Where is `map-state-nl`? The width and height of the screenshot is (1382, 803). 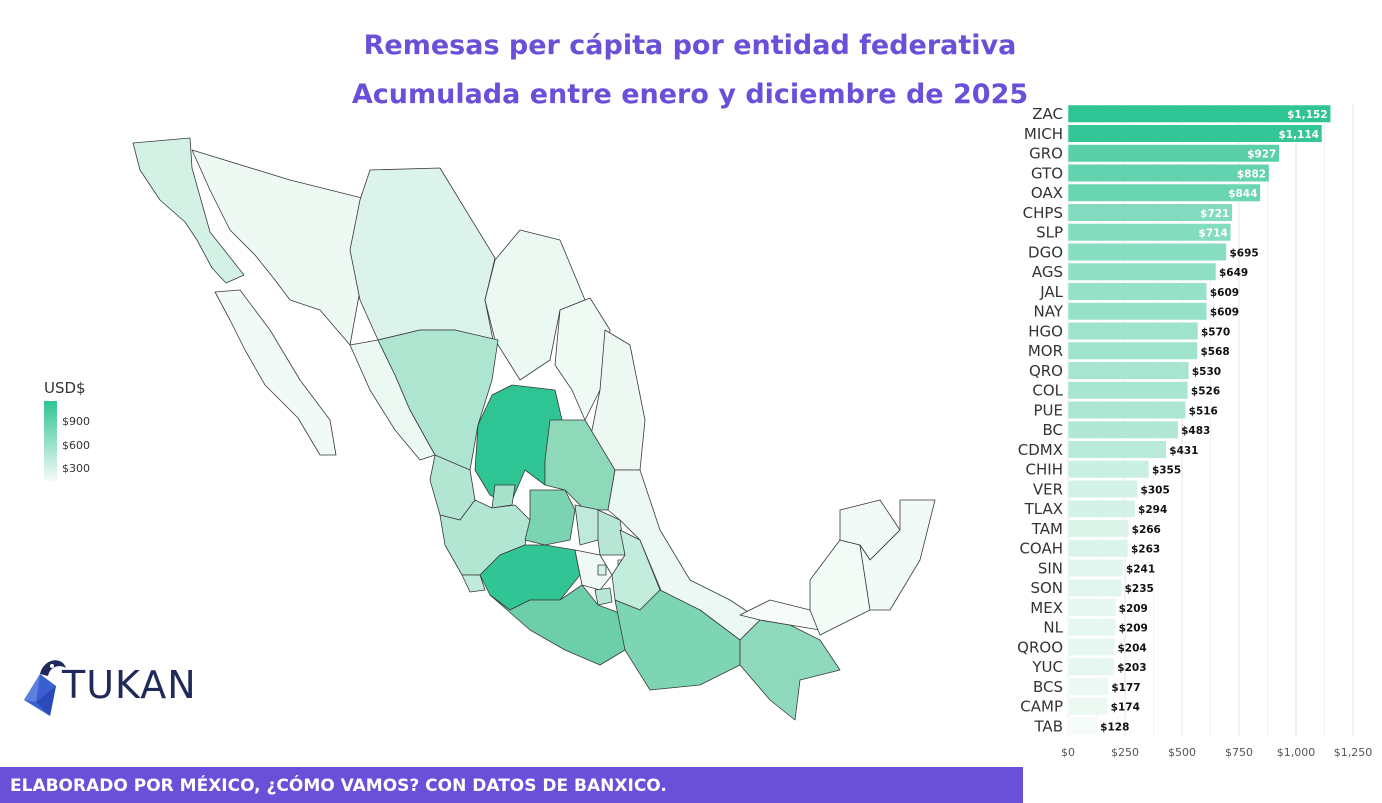 map-state-nl is located at coordinates (582, 359).